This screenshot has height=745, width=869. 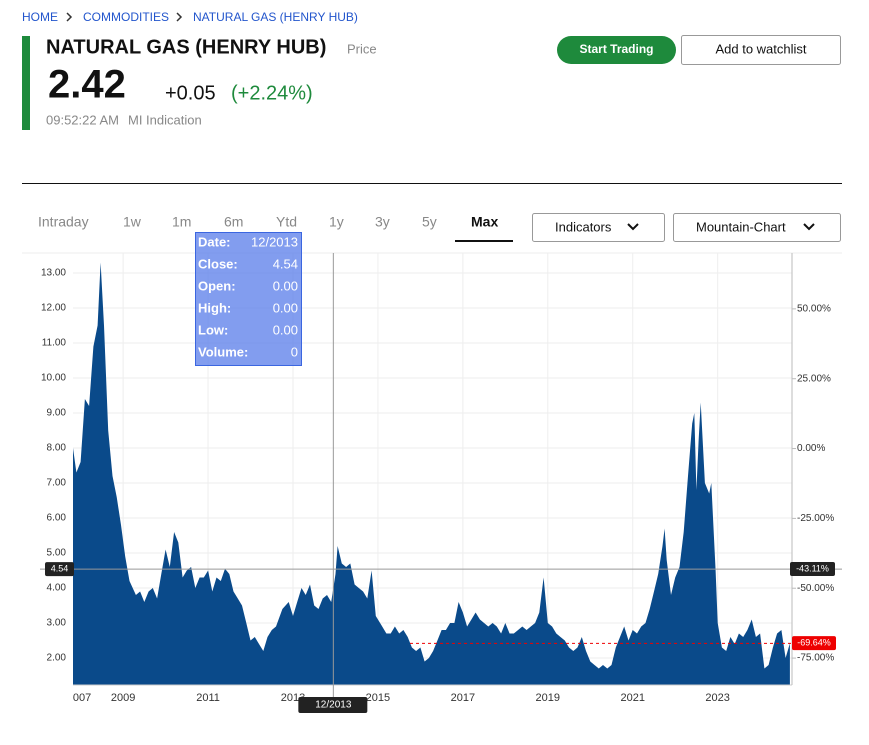 What do you see at coordinates (398, 698) in the screenshot?
I see `x-axis: 2007 2009 2011 2013 2015 2017 2019 2021 2023` at bounding box center [398, 698].